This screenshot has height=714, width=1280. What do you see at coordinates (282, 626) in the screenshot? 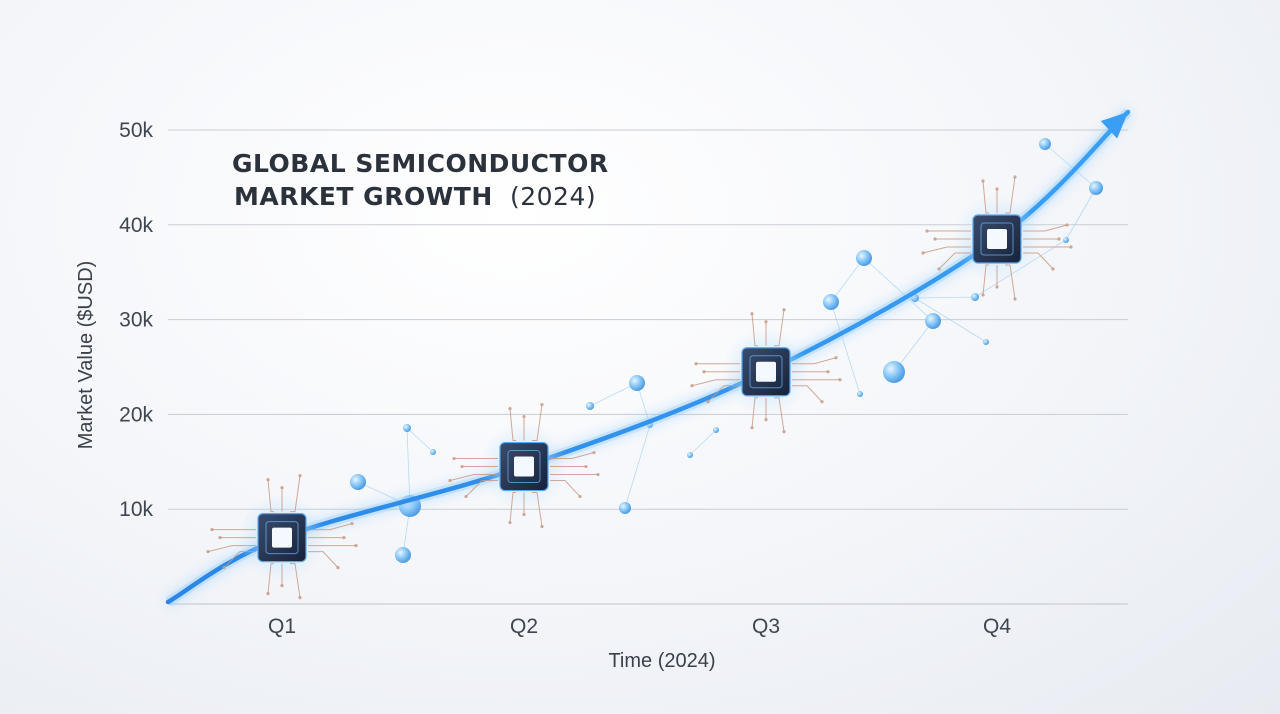
I see `x-tick-label: Q1` at bounding box center [282, 626].